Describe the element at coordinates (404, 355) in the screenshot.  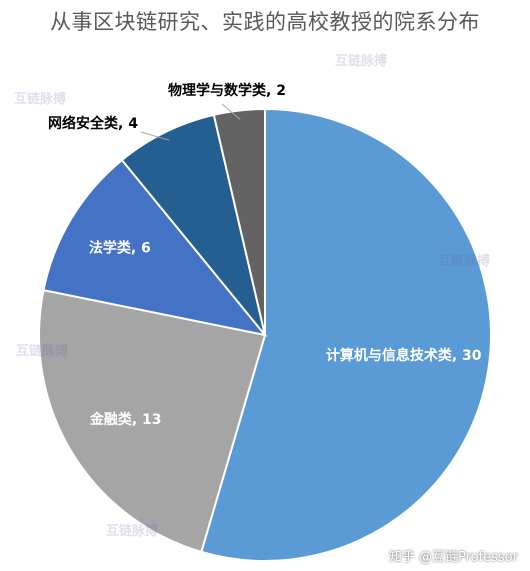
I see `slice-label: 计算机与信息技术类, 30` at that location.